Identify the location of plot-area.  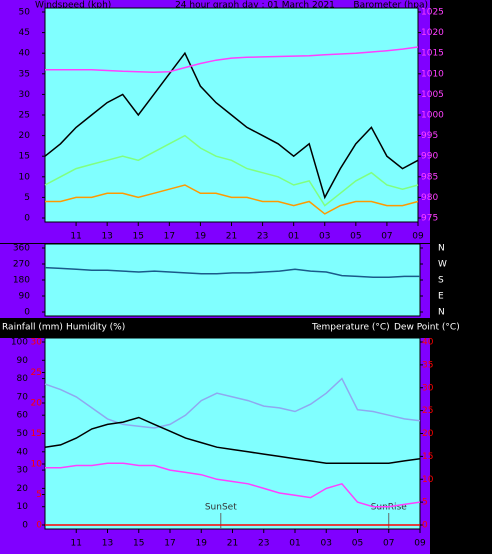
(232, 280).